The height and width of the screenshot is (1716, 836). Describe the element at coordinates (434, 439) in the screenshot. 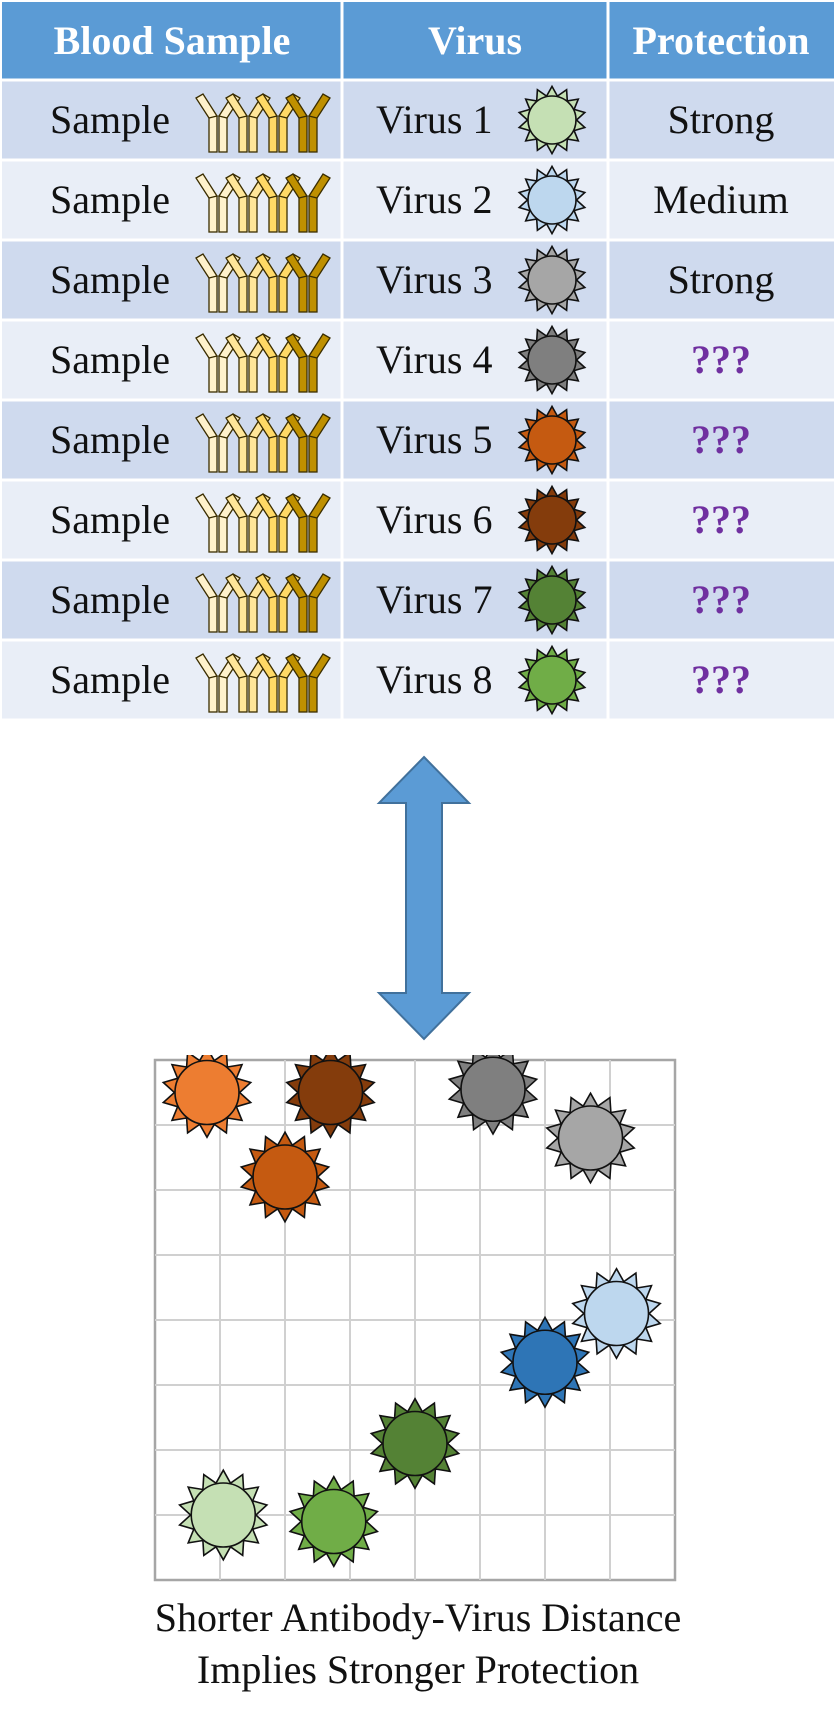

I see `virus-label: Virus 5` at that location.